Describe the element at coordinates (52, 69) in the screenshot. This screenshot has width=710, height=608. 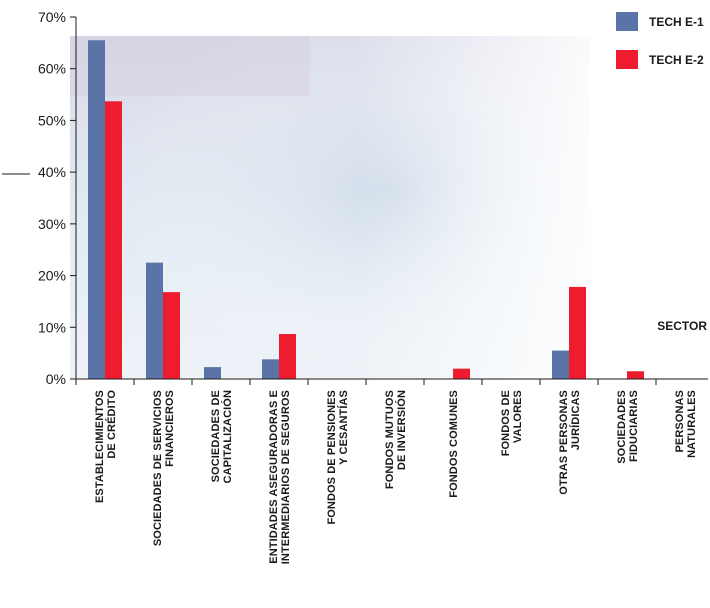
I see `y-tick-label: 60%` at that location.